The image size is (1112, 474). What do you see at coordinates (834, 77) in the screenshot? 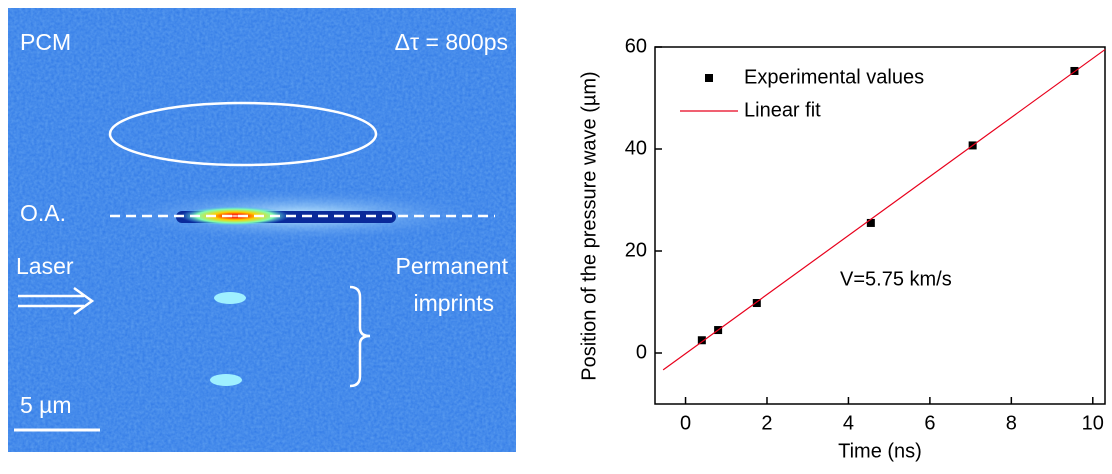
I see `legend-label: Experimental values` at bounding box center [834, 77].